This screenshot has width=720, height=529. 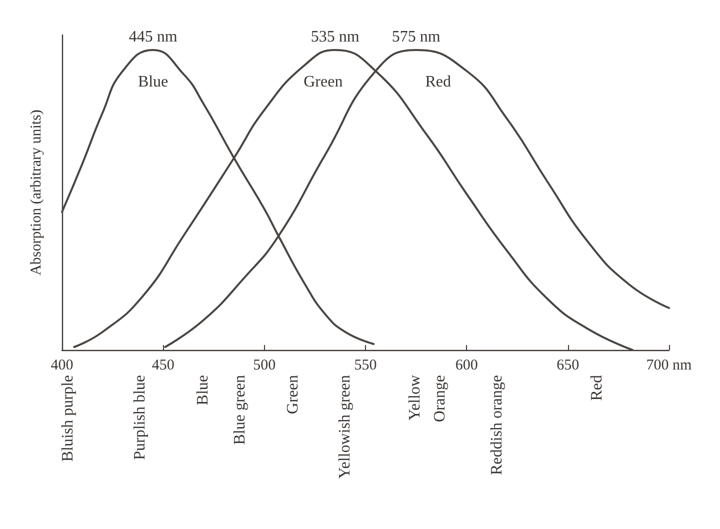 I want to click on text: Green, so click(x=293, y=394).